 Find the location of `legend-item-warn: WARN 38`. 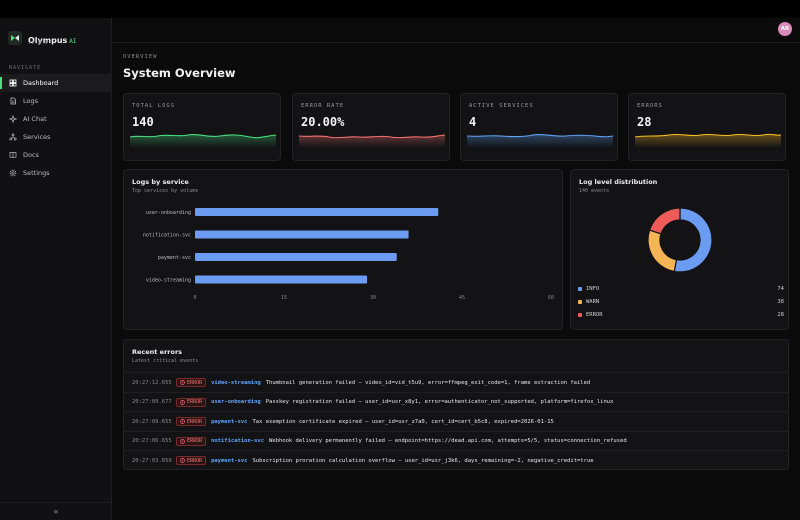

legend-item-warn: WARN 38 is located at coordinates (681, 302).